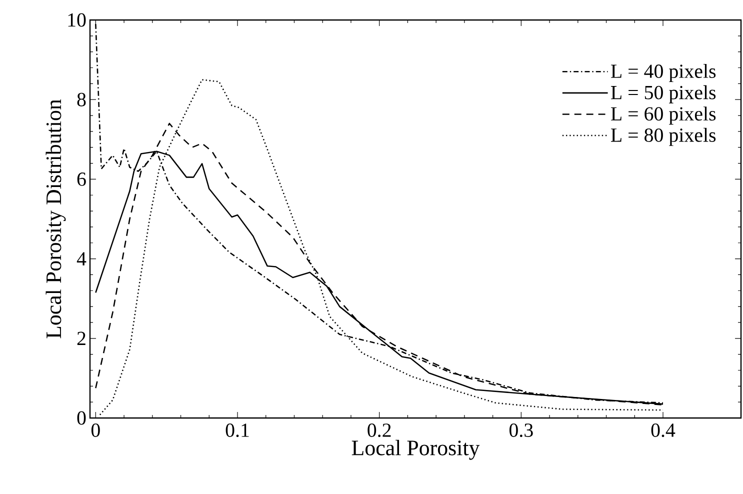 This screenshot has width=743, height=494. I want to click on legend-label: L = 80 pixels, so click(663, 137).